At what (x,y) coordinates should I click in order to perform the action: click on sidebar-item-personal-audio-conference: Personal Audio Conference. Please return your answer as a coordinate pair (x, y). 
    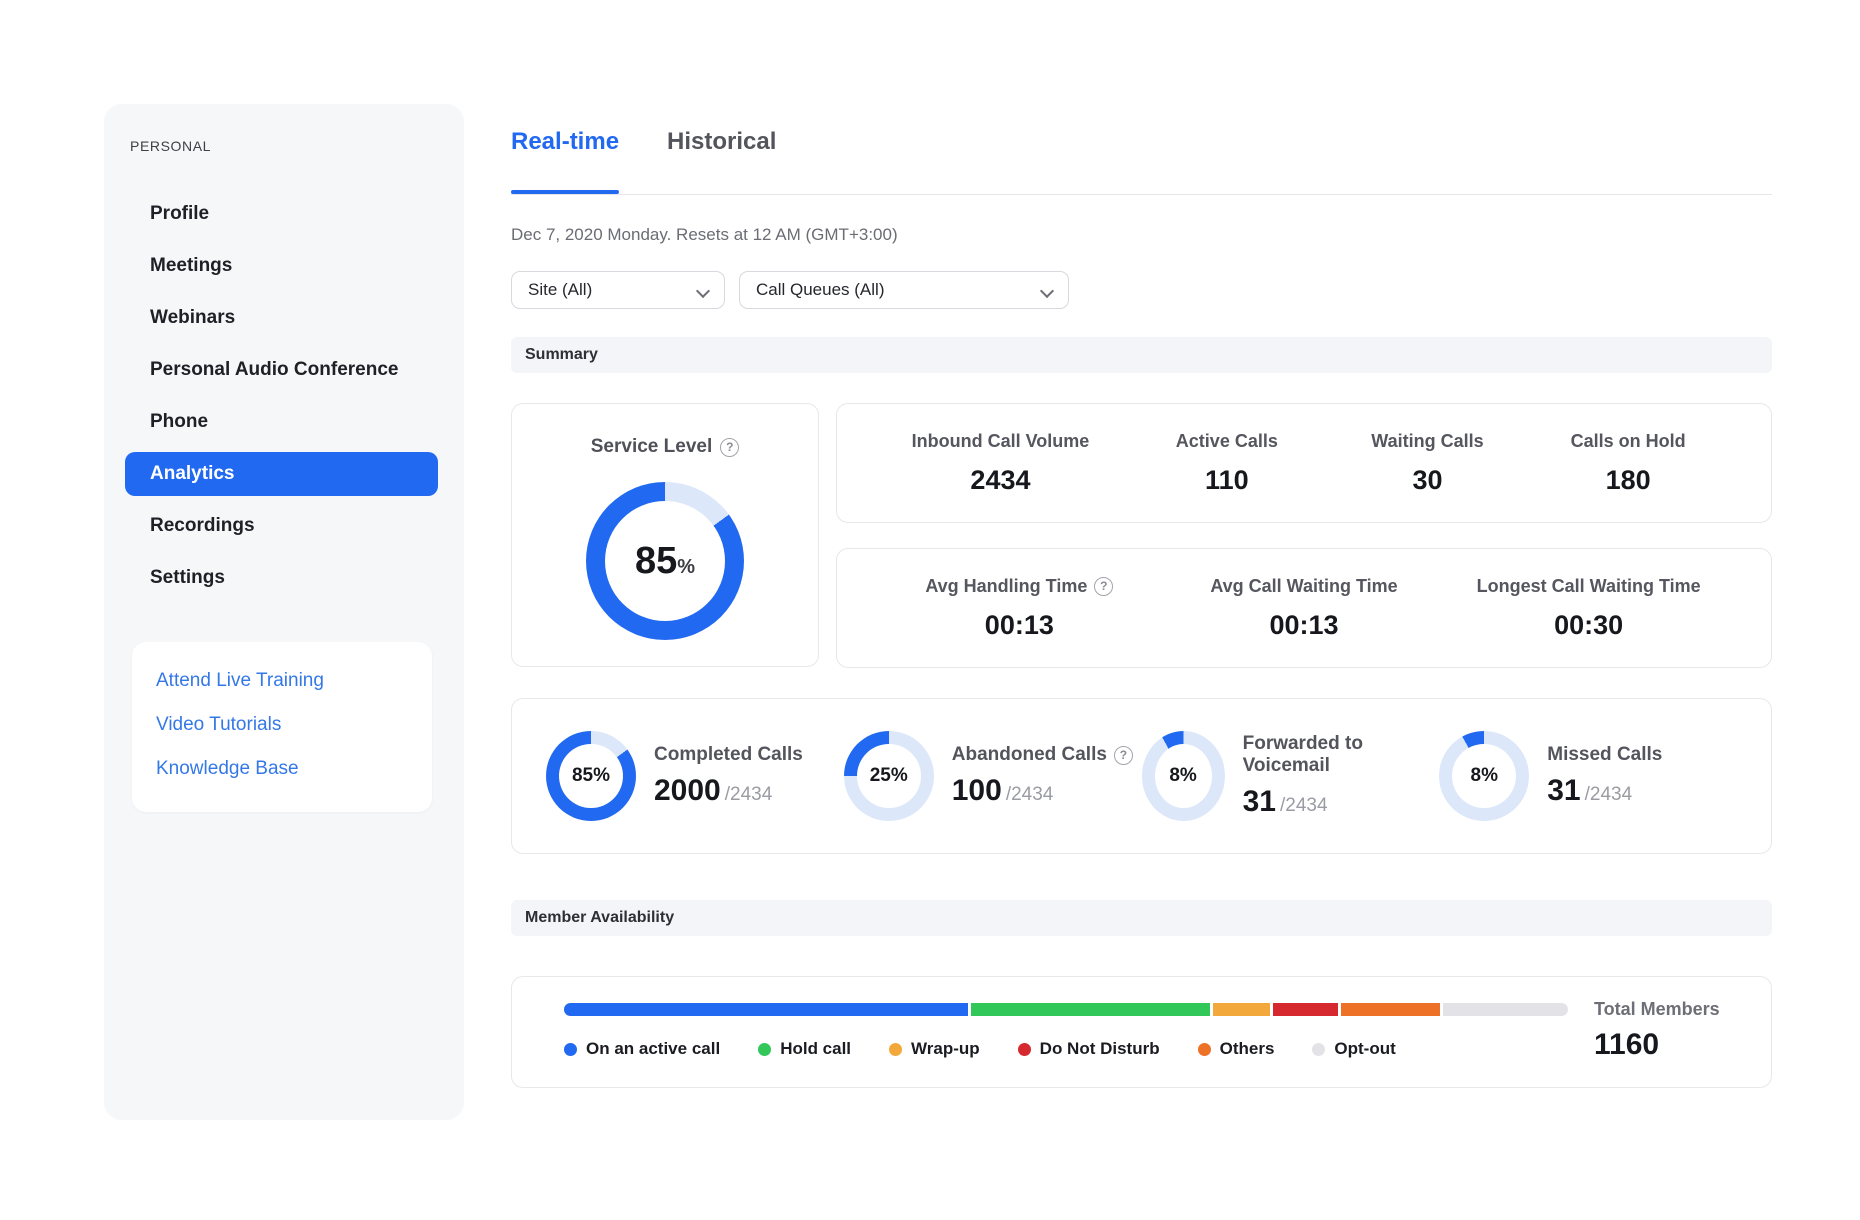
    Looking at the image, I should click on (274, 369).